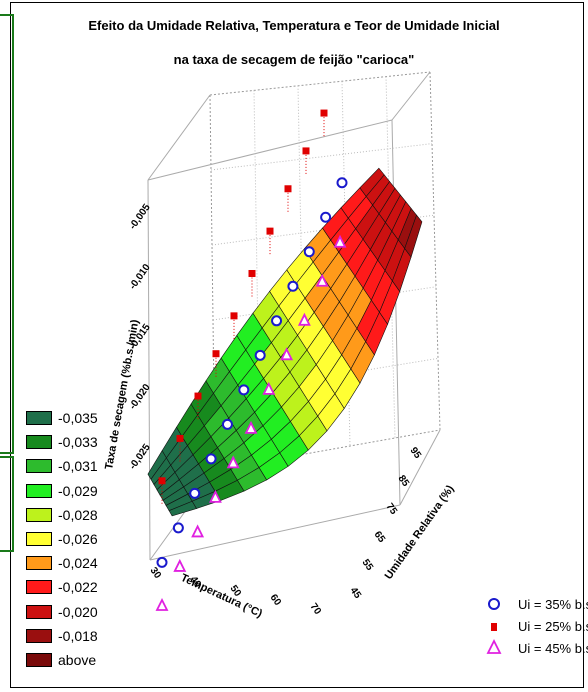  What do you see at coordinates (413, 236) in the screenshot?
I see `surface-cell` at bounding box center [413, 236].